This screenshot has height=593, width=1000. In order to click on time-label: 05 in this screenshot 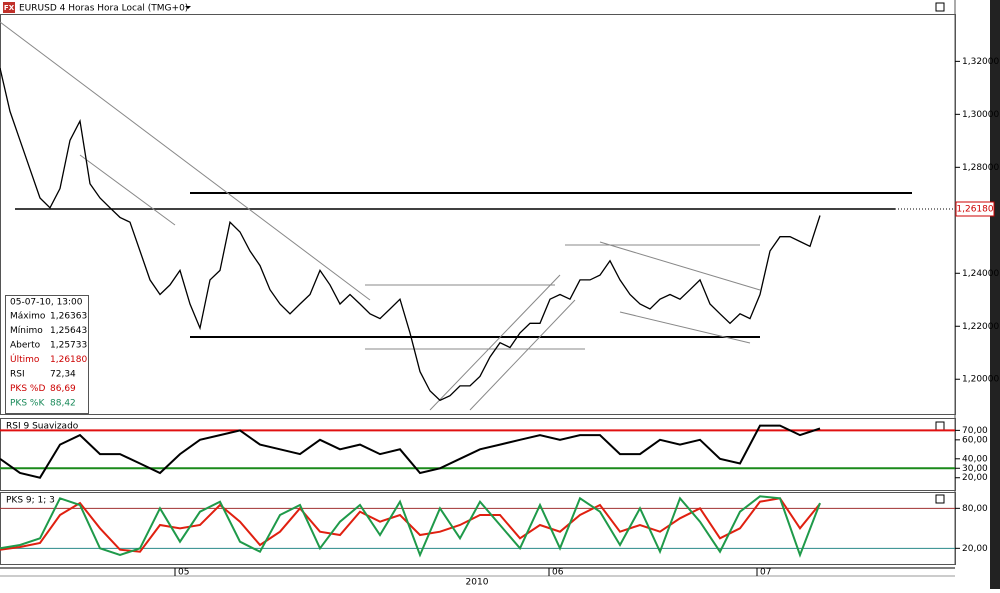, I will do `click(183, 573)`.